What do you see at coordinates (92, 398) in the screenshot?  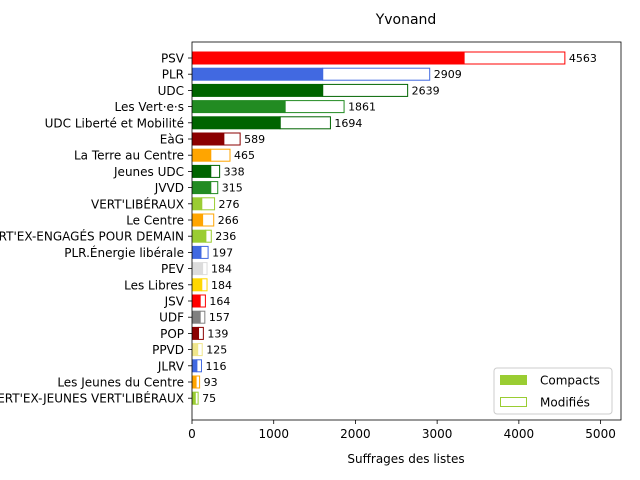 I see `y-tick-label: VERT'EX-JEUNES VERT'LIBÉRAUX` at bounding box center [92, 398].